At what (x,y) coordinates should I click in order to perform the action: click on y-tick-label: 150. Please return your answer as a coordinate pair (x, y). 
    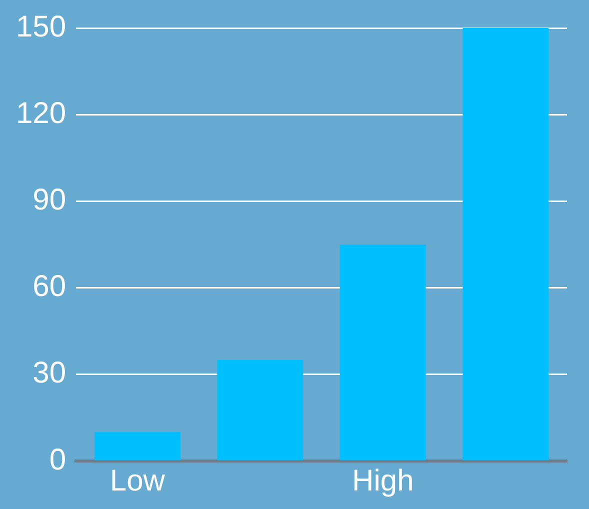
    Looking at the image, I should click on (41, 27).